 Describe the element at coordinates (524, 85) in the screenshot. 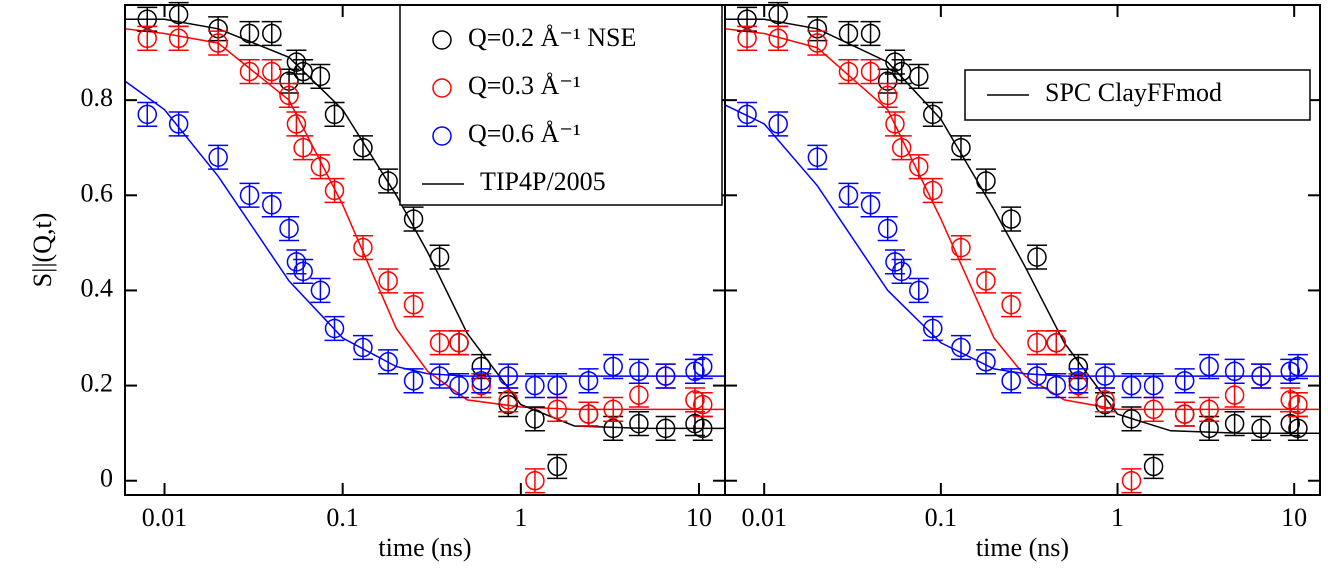

I see `legend-label: Q=0.3 Å⁻¹` at that location.